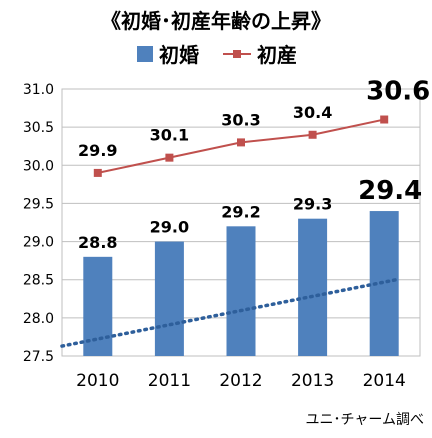 The width and height of the screenshot is (432, 438). I want to click on line-point-2011, so click(169, 157).